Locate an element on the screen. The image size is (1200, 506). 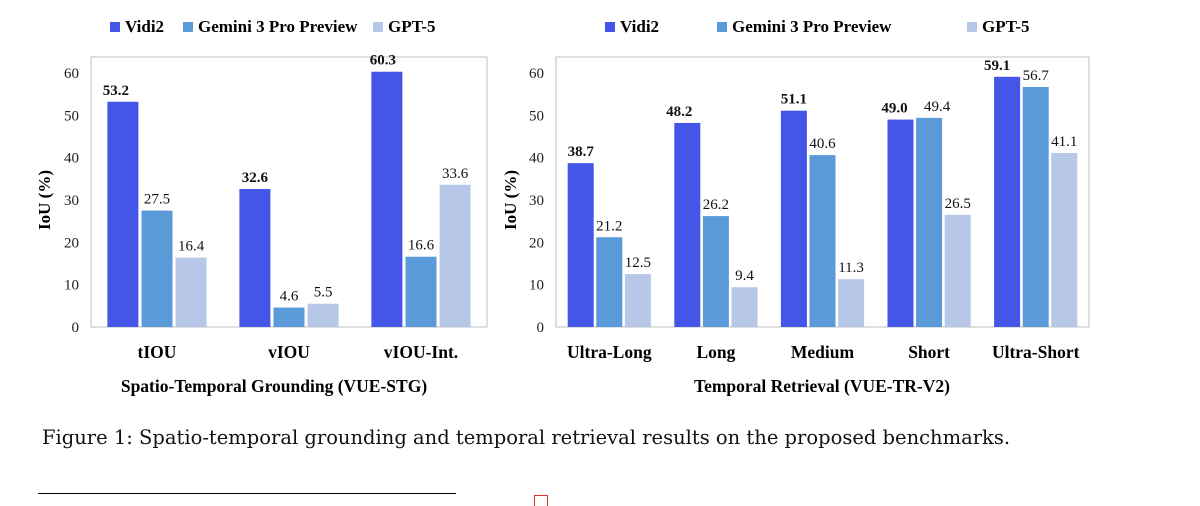
data-label-vidi2-viou-int: 60.3 is located at coordinates (383, 61).